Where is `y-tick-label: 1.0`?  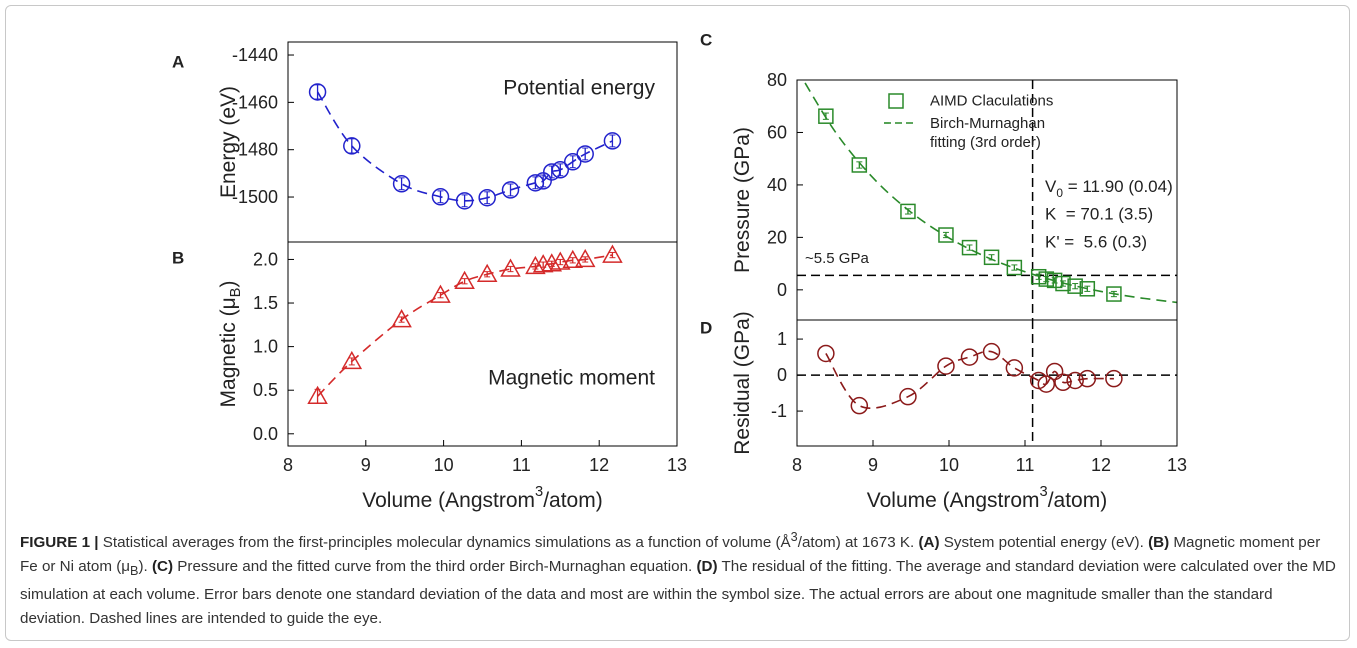
y-tick-label: 1.0 is located at coordinates (265, 347).